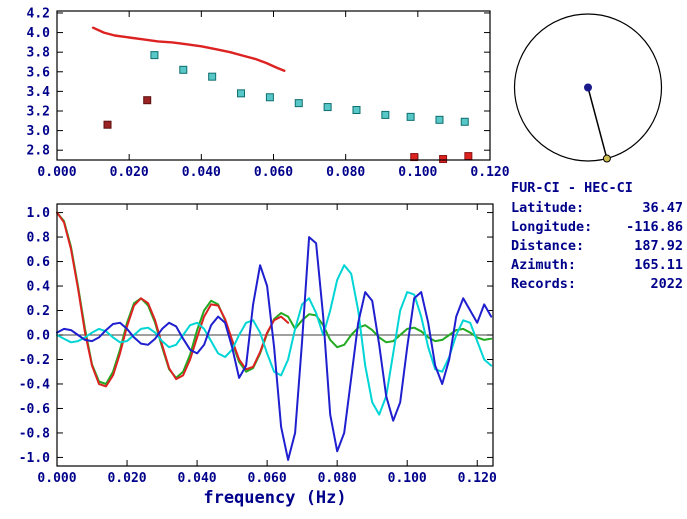 Image resolution: width=687 pixels, height=519 pixels. I want to click on info-row: Records: 2022, so click(597, 284).